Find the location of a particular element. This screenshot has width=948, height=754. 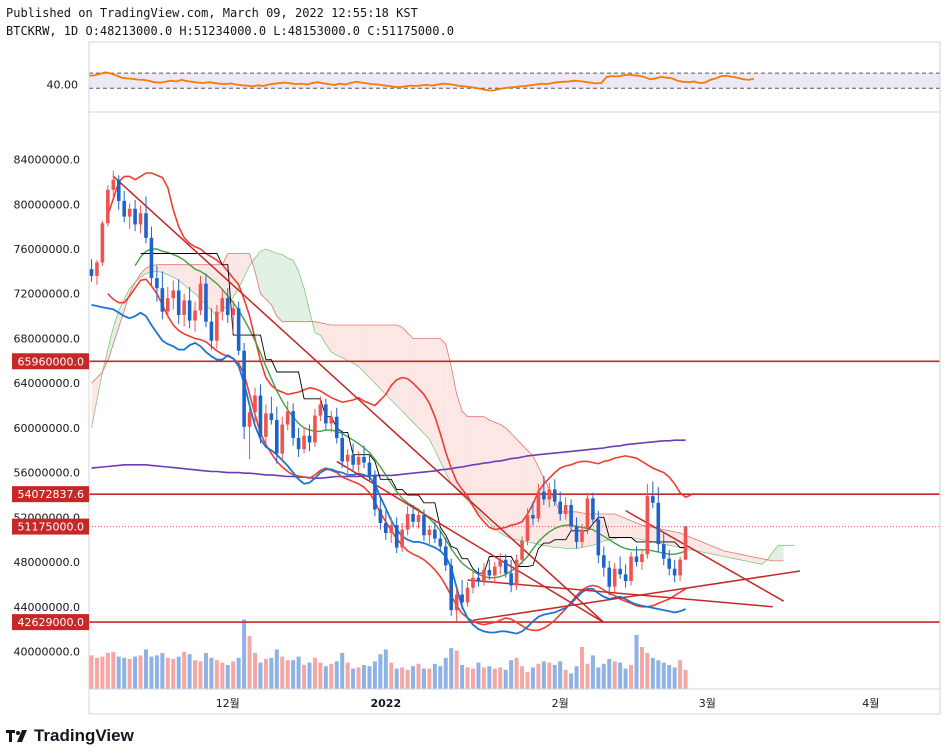

price-label-text: 65960000.0 is located at coordinates (51, 361).